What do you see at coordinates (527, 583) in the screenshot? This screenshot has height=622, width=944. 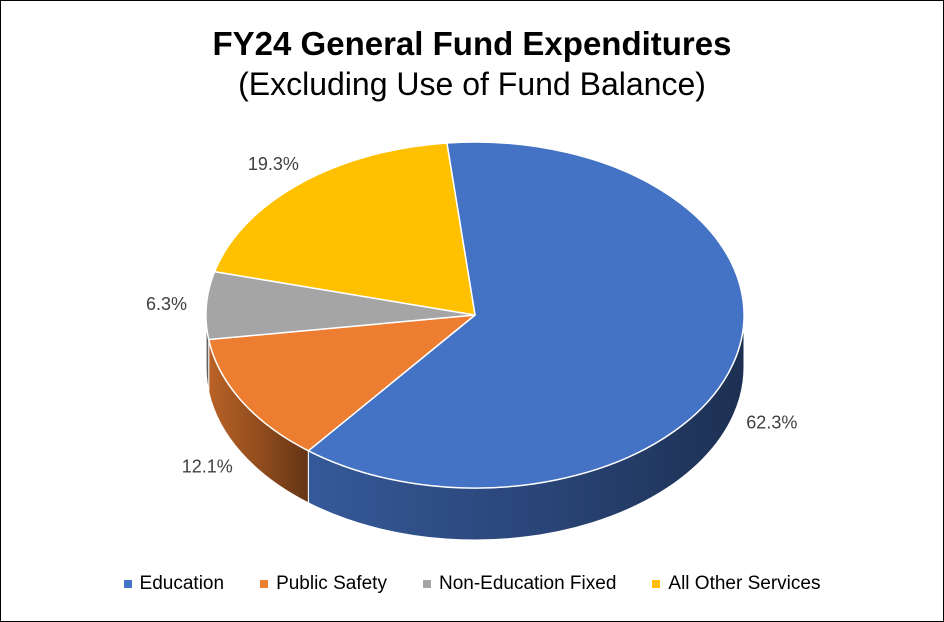 I see `legend-label-non-education-fixed: Non-Education Fixed` at bounding box center [527, 583].